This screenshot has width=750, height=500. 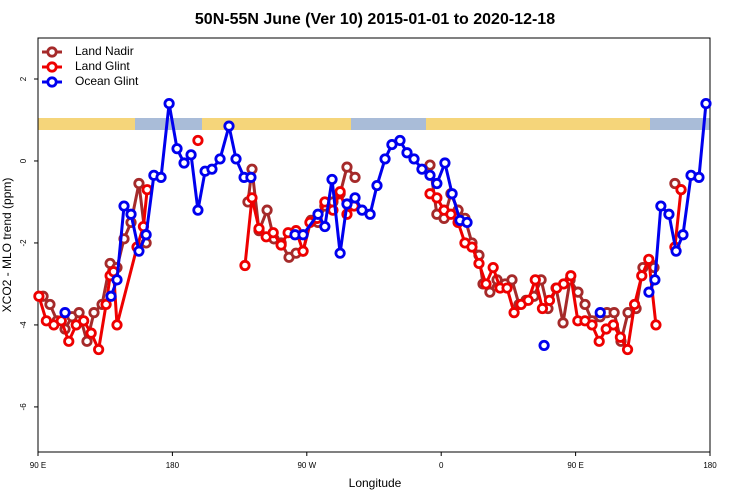 I want to click on y-tick-label: 2, so click(x=23, y=78).